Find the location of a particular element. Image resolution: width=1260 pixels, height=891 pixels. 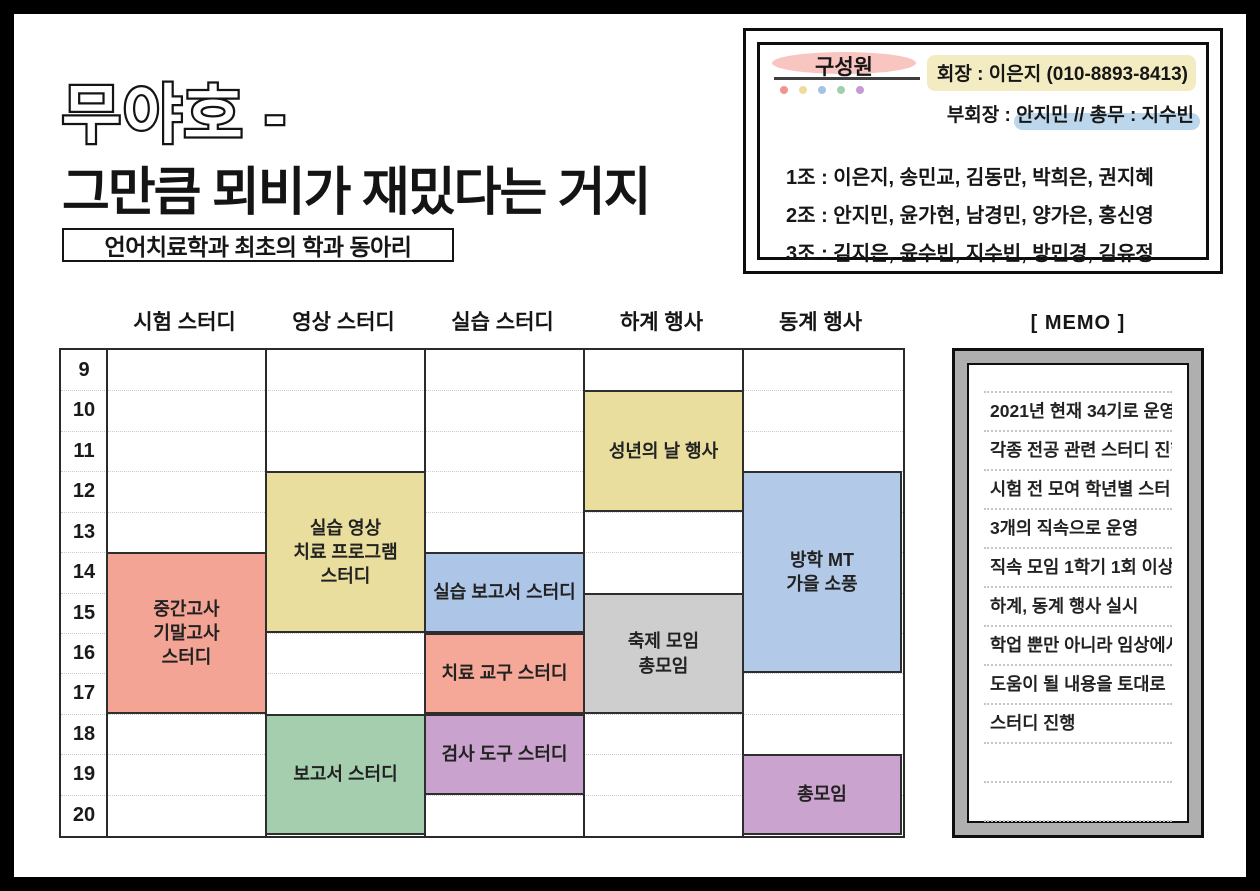

column-header-practice-study: 실습 스터디 is located at coordinates (502, 322).